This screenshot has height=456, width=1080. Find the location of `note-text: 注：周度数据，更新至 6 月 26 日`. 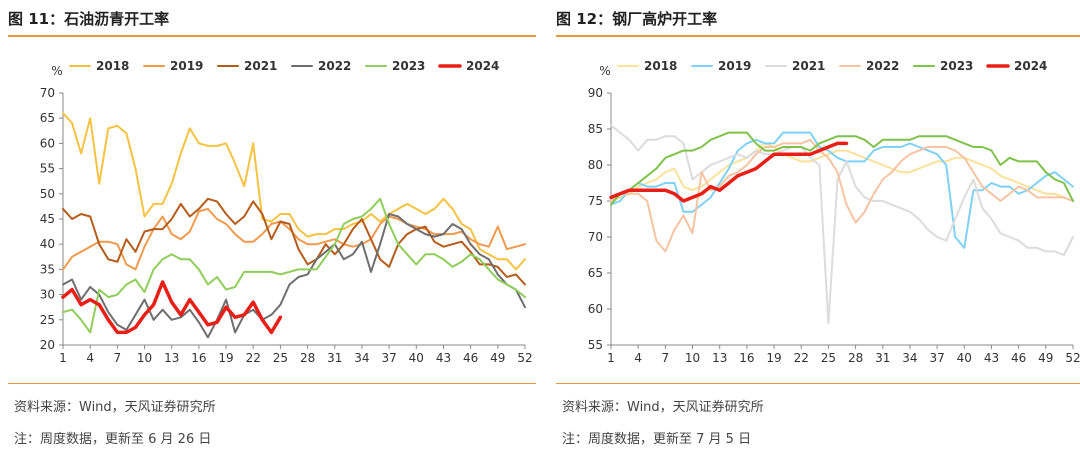

note-text: 注：周度数据，更新至 6 月 26 日 is located at coordinates (113, 439).